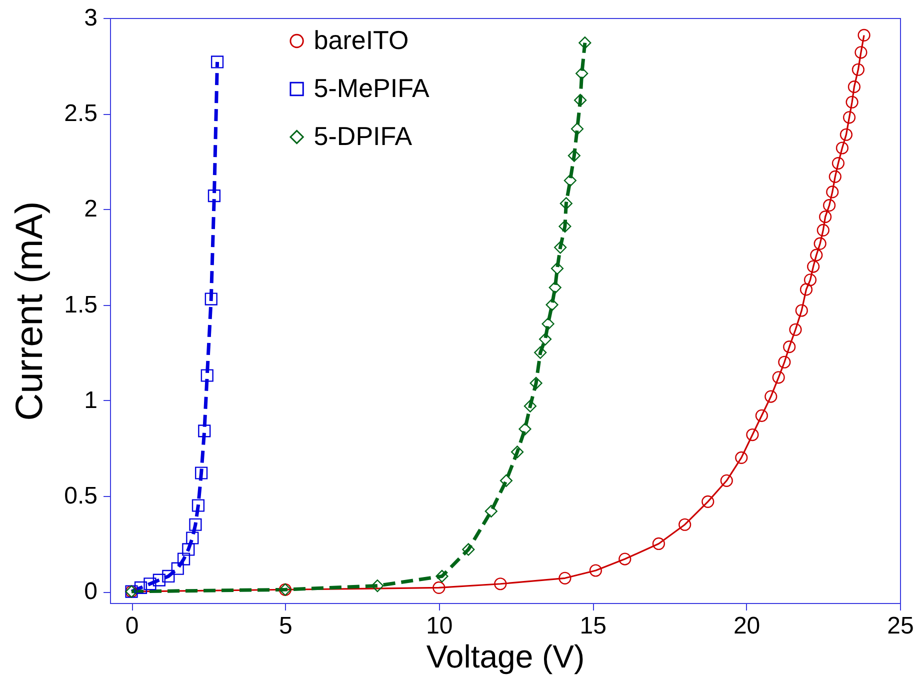  Describe the element at coordinates (30, 311) in the screenshot. I see `y-axis-title: Current (mA)` at that location.